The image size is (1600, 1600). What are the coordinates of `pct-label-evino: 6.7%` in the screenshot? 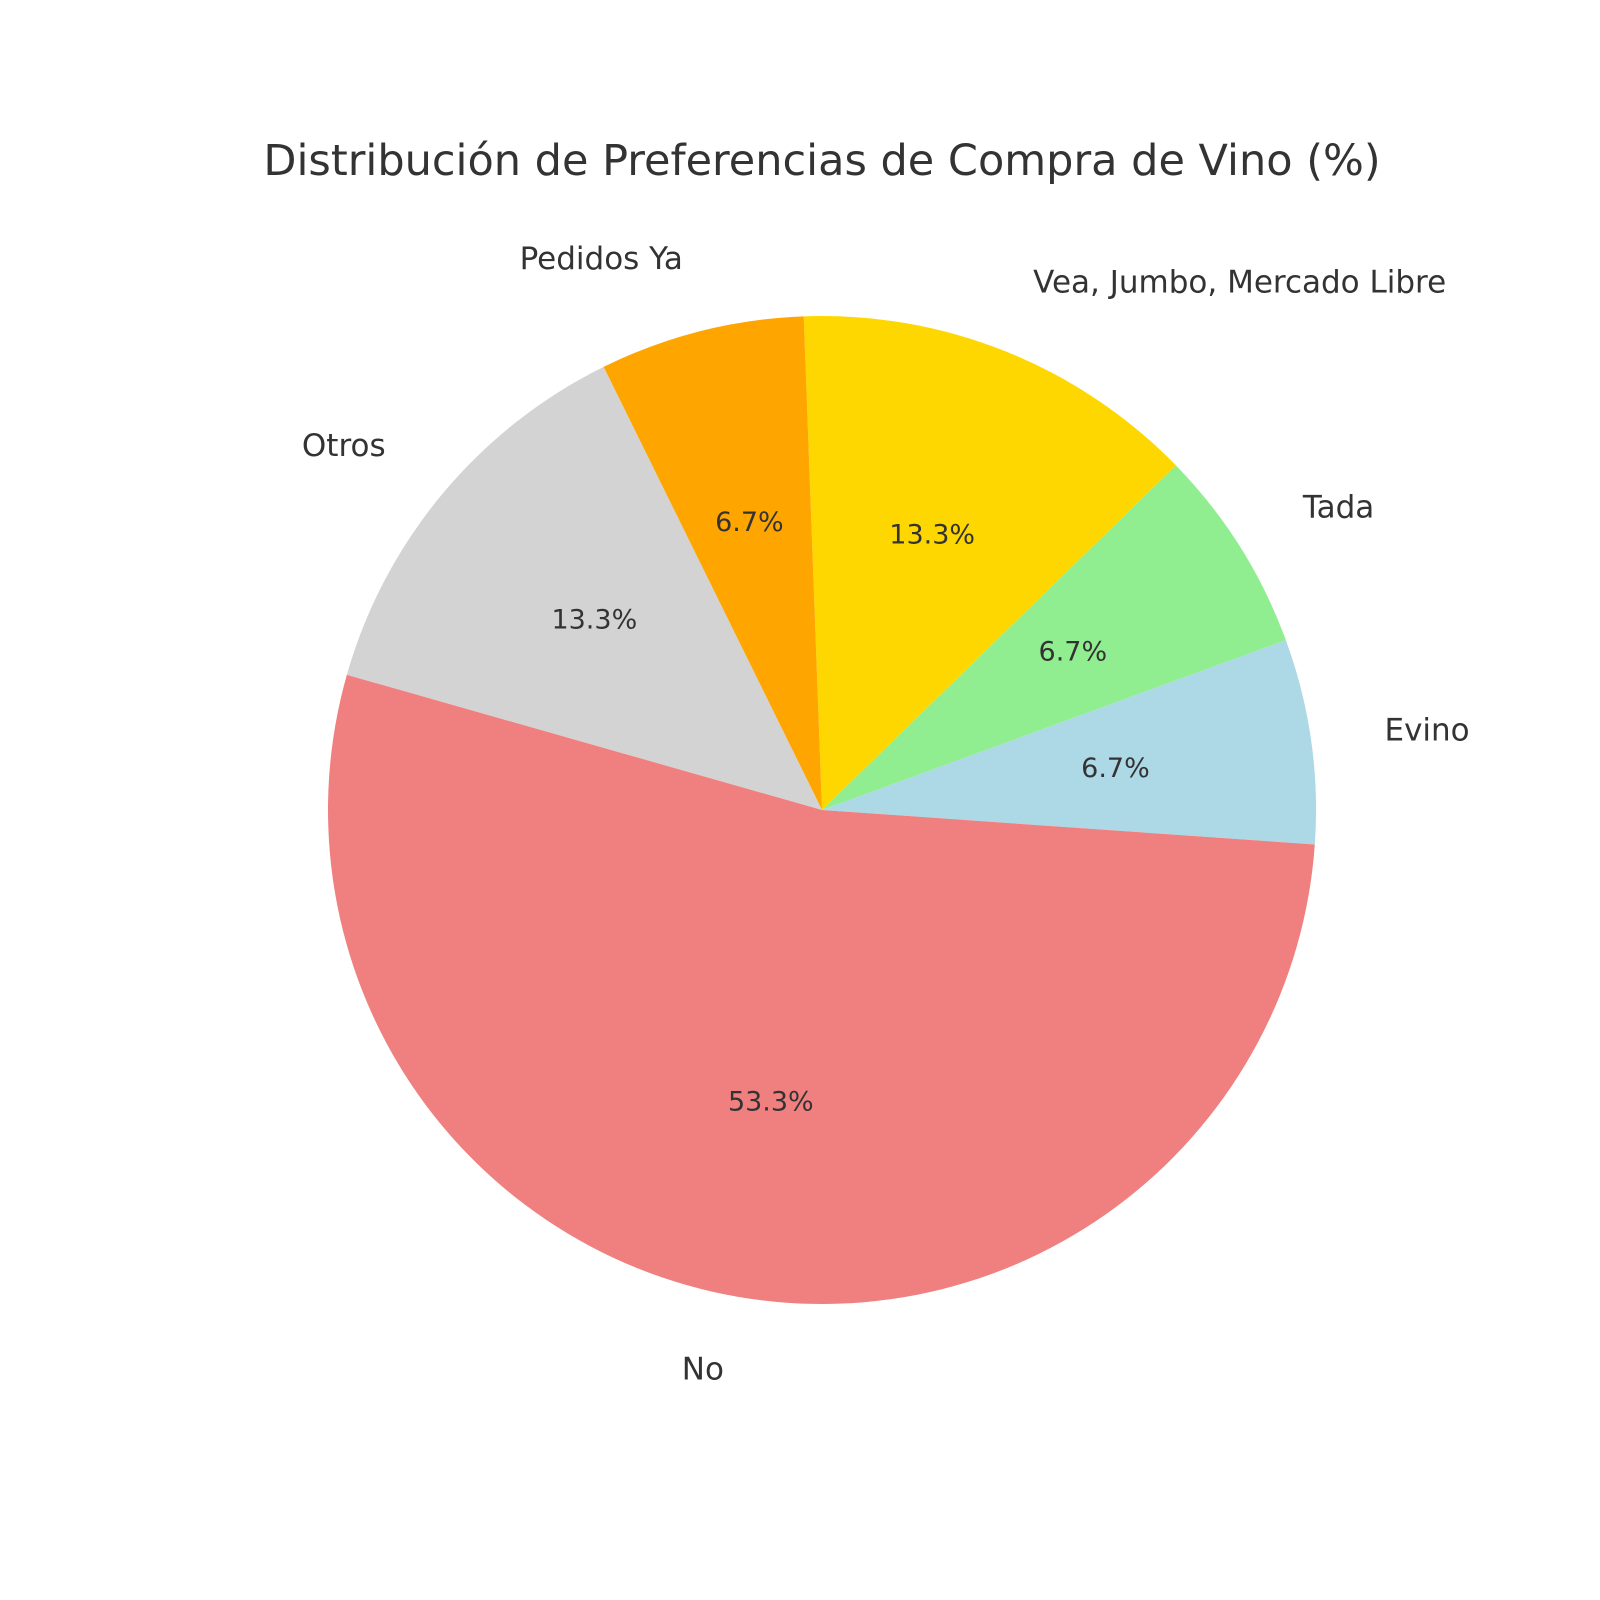 It's located at (1115, 768).